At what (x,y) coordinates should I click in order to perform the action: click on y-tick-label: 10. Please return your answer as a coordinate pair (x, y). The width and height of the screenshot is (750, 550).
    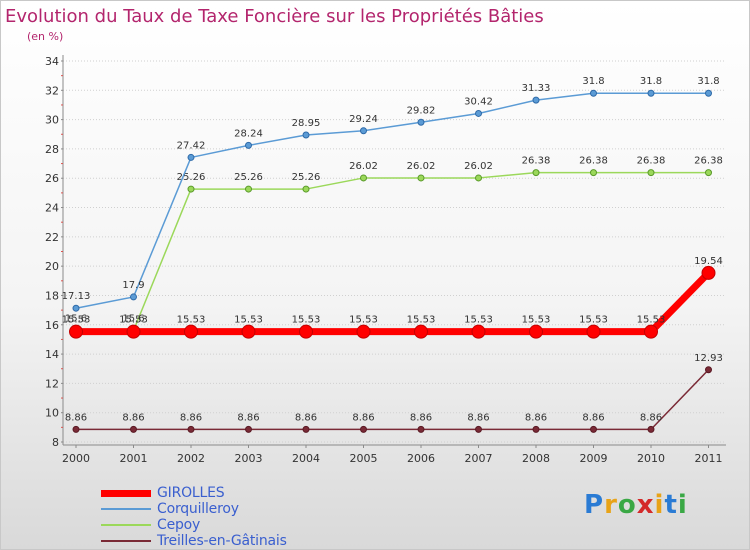
    Looking at the image, I should click on (52, 413).